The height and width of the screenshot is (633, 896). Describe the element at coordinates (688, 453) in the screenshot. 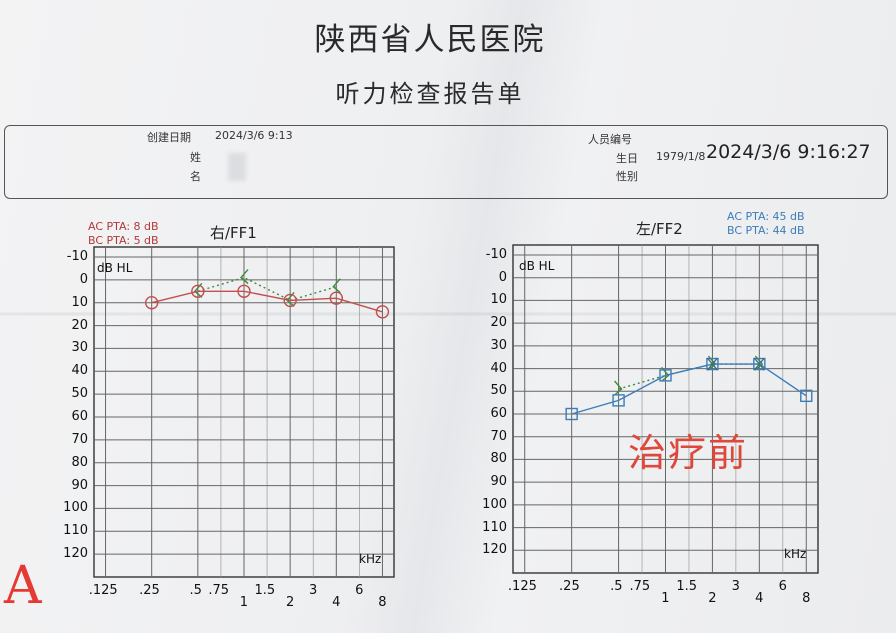

I see `treatment-stamp: 治疗前` at that location.